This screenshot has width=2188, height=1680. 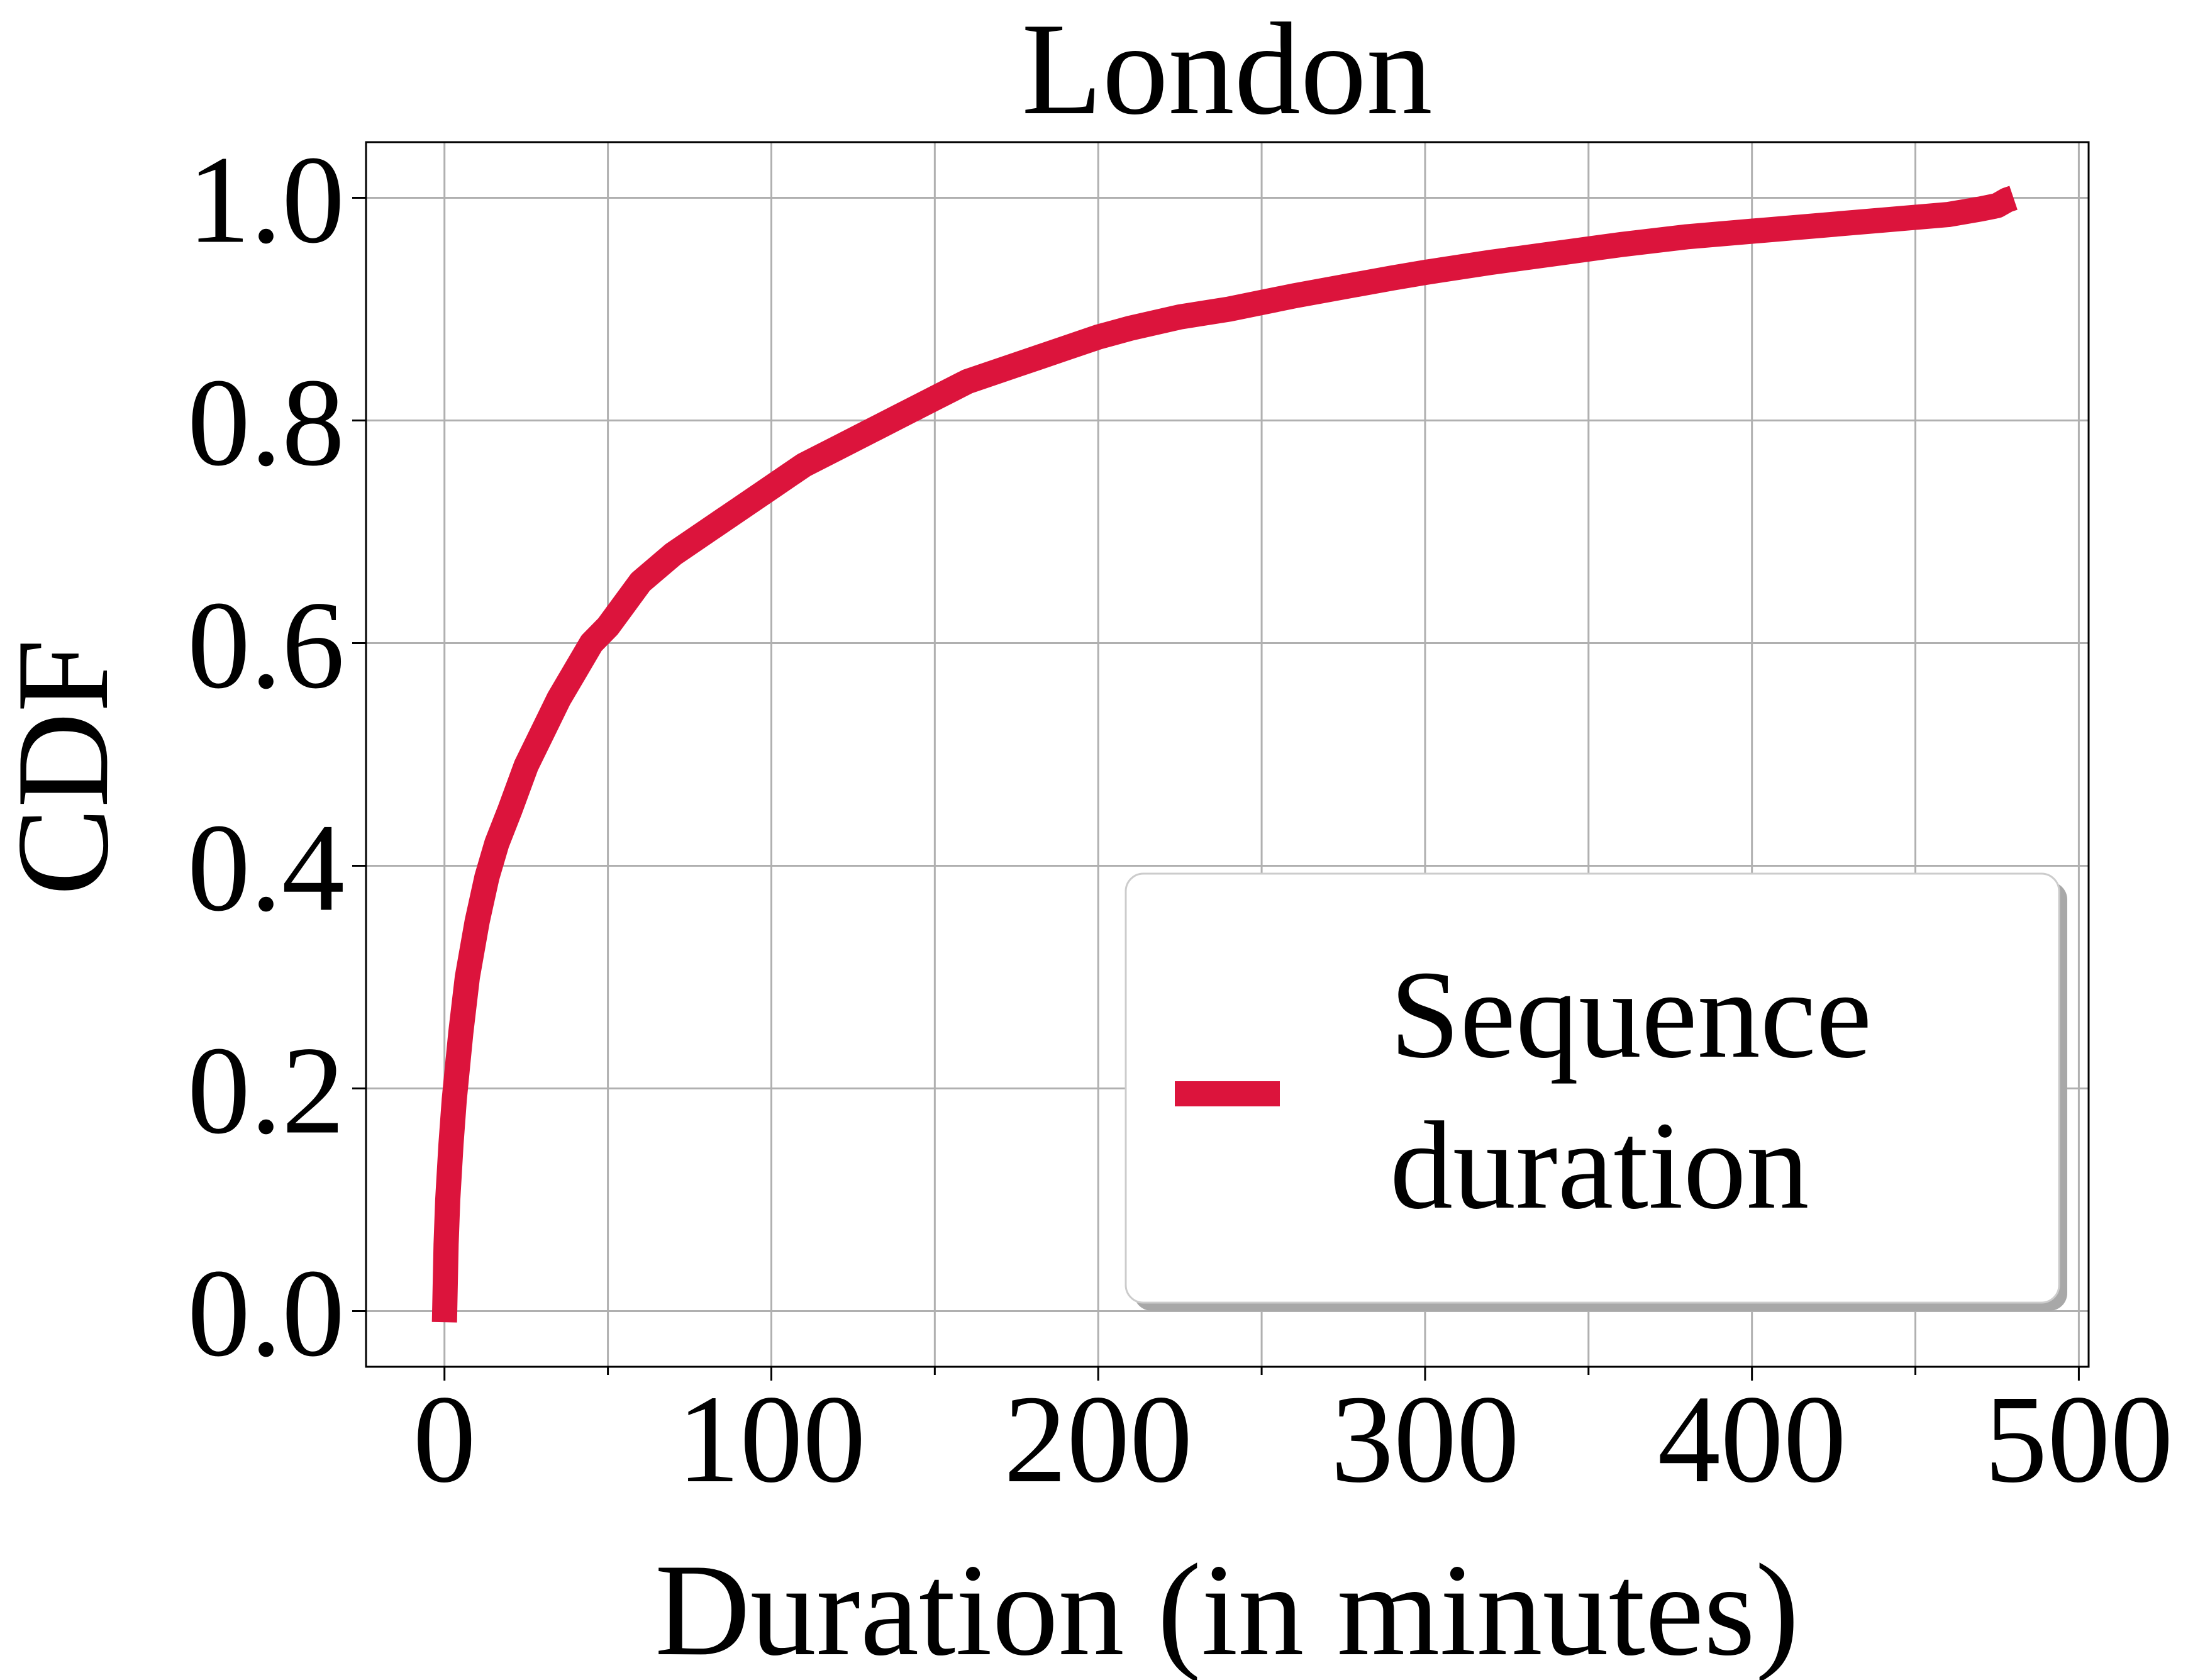 I want to click on y-tick-label: 0.0, so click(x=266, y=1313).